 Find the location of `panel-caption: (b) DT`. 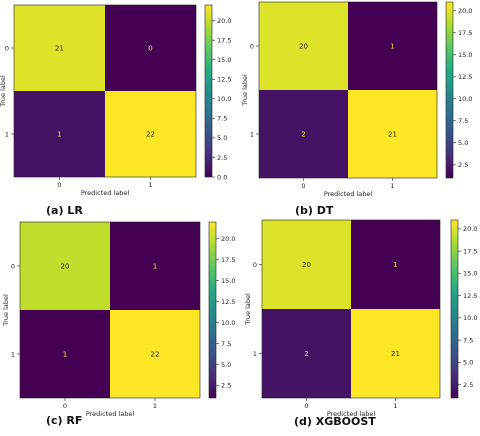

panel-caption: (b) DT is located at coordinates (314, 210).